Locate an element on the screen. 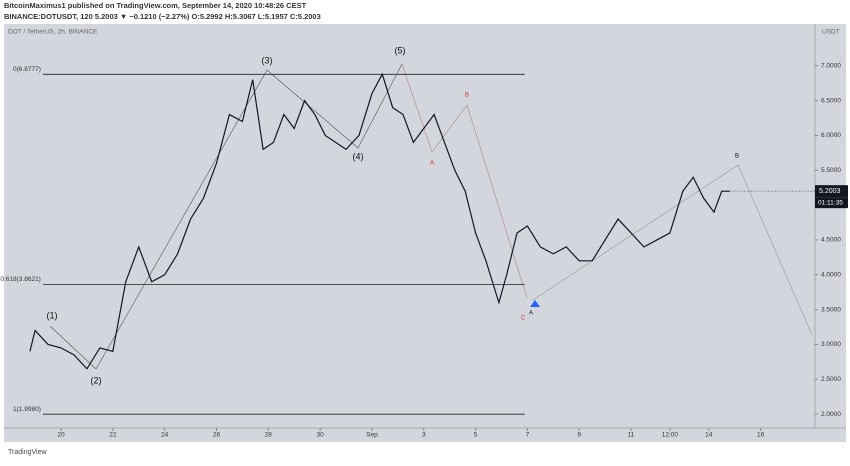 This screenshot has height=466, width=850. x-tick-label: 3 is located at coordinates (424, 435).